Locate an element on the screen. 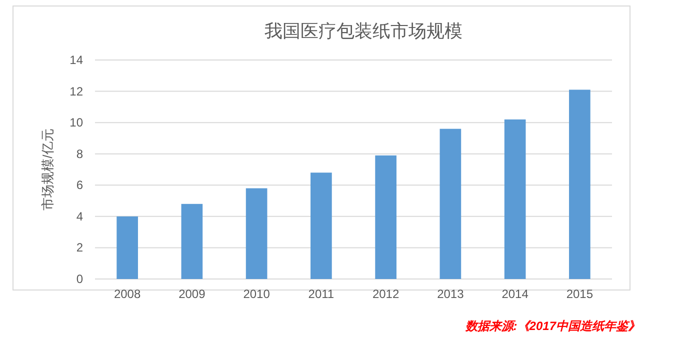  x-tick-label: 2011 is located at coordinates (321, 294).